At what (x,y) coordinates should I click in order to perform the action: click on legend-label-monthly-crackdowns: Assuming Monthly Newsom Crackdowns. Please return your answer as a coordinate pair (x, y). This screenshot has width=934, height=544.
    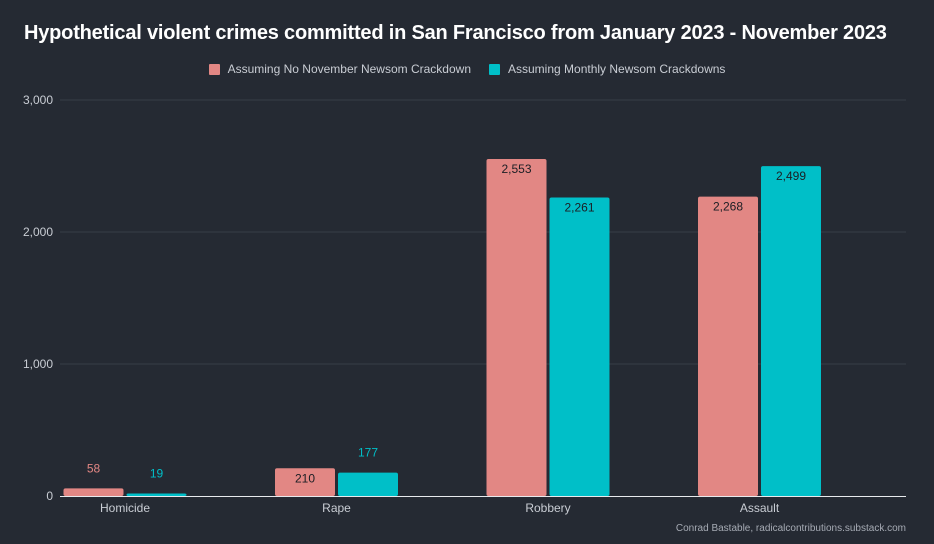
    Looking at the image, I should click on (617, 69).